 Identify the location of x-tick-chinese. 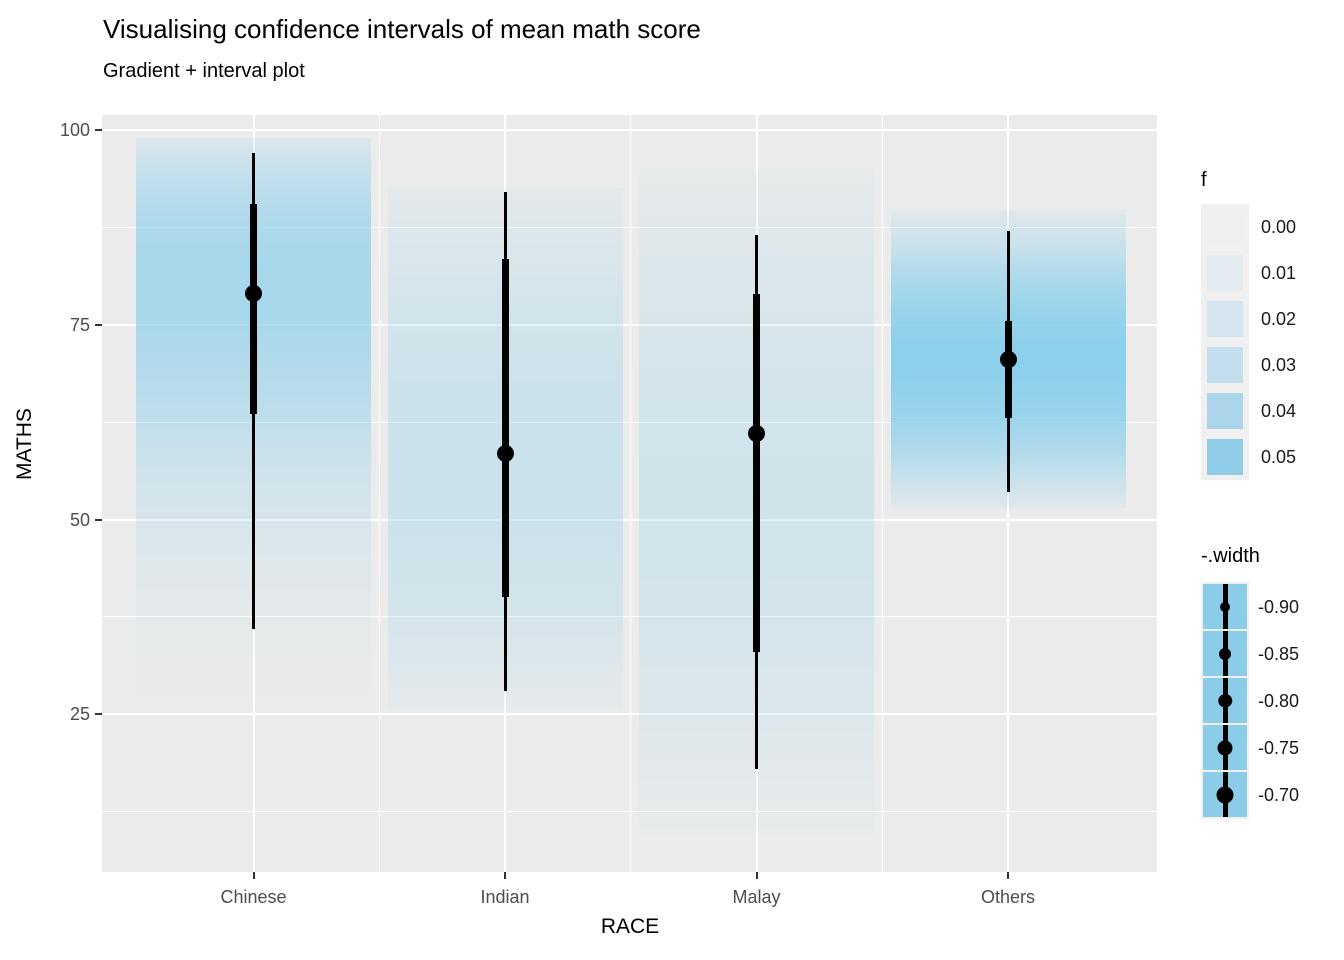
(253, 875).